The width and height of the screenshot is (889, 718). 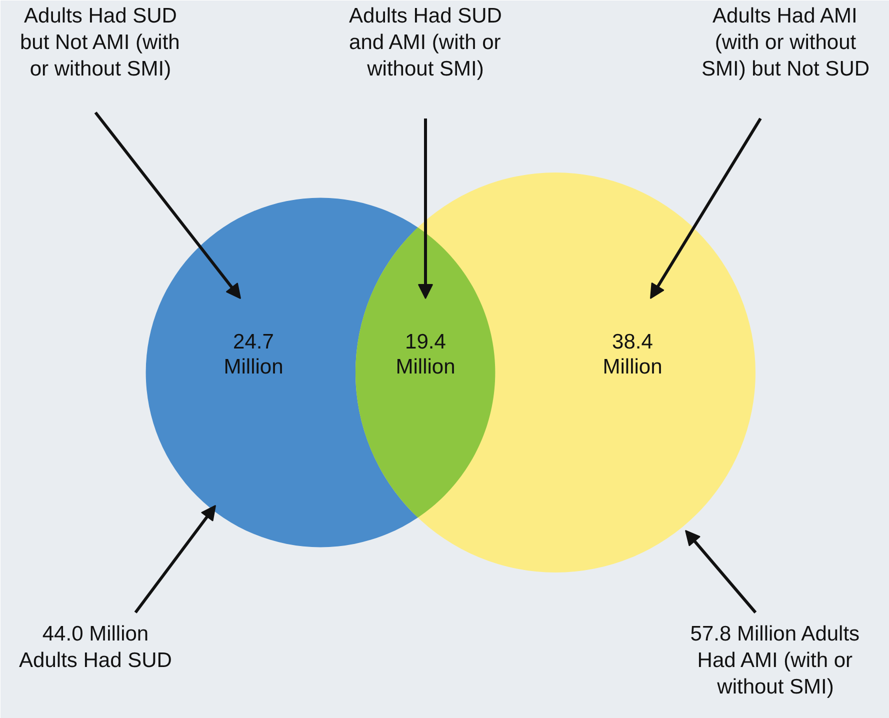 I want to click on text: 57.8 Million Adults Had AMI (with or without SMI), so click(x=775, y=660).